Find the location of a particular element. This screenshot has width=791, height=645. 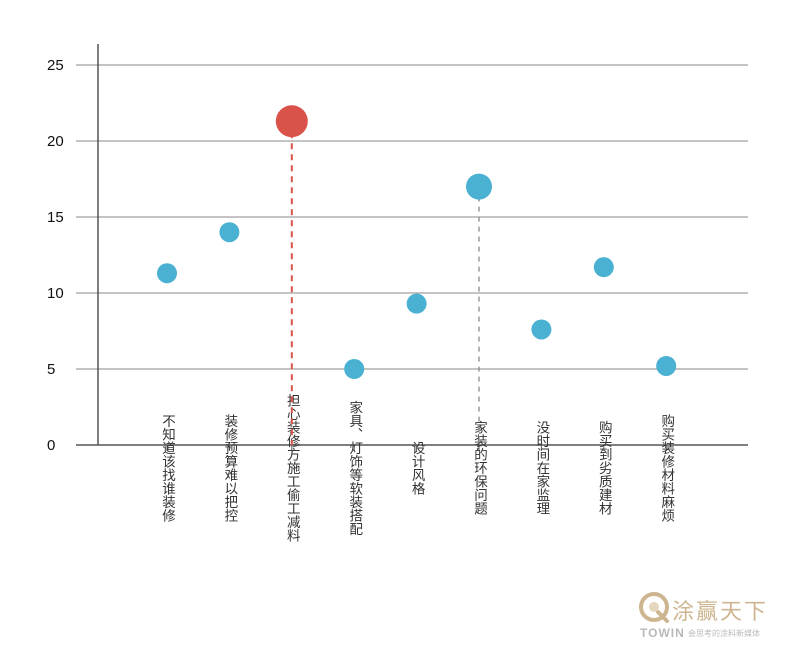

x-category-label-3: 家具、灯饰等软装搭配 is located at coordinates (354, 467).